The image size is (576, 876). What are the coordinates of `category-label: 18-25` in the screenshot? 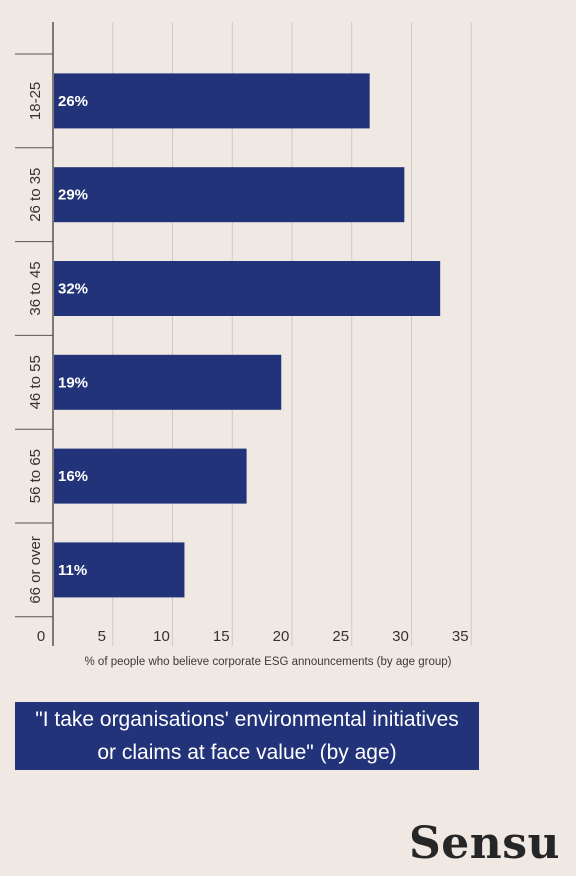 It's located at (35, 101).